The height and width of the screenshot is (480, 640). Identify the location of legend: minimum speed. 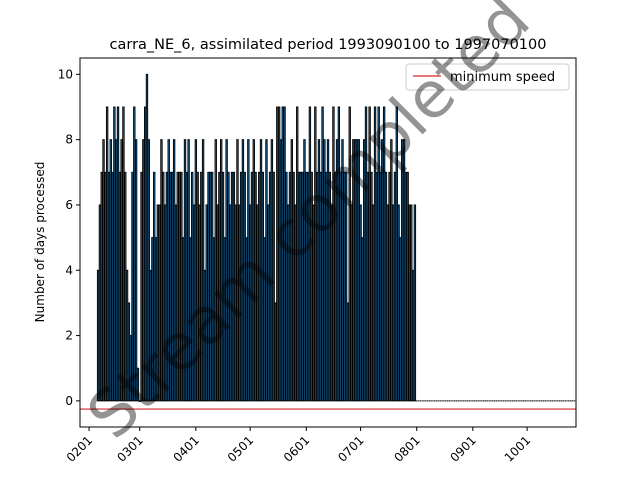
(487, 77).